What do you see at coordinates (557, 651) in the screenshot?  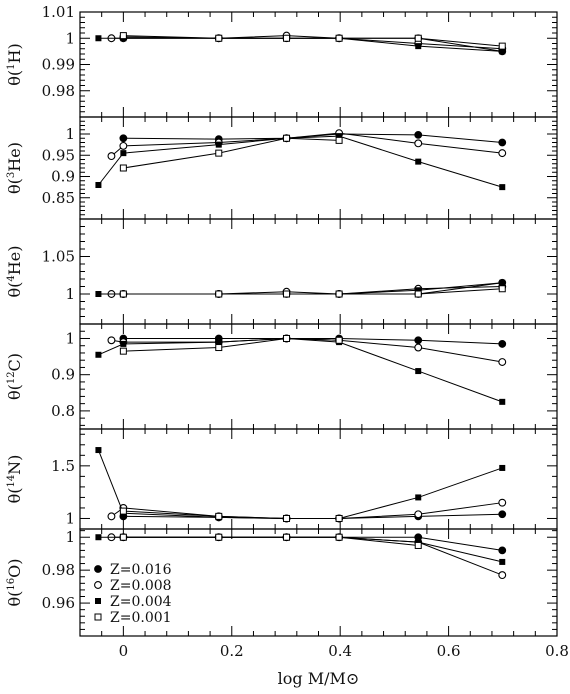 I see `x-tick-label: 0.8` at bounding box center [557, 651].